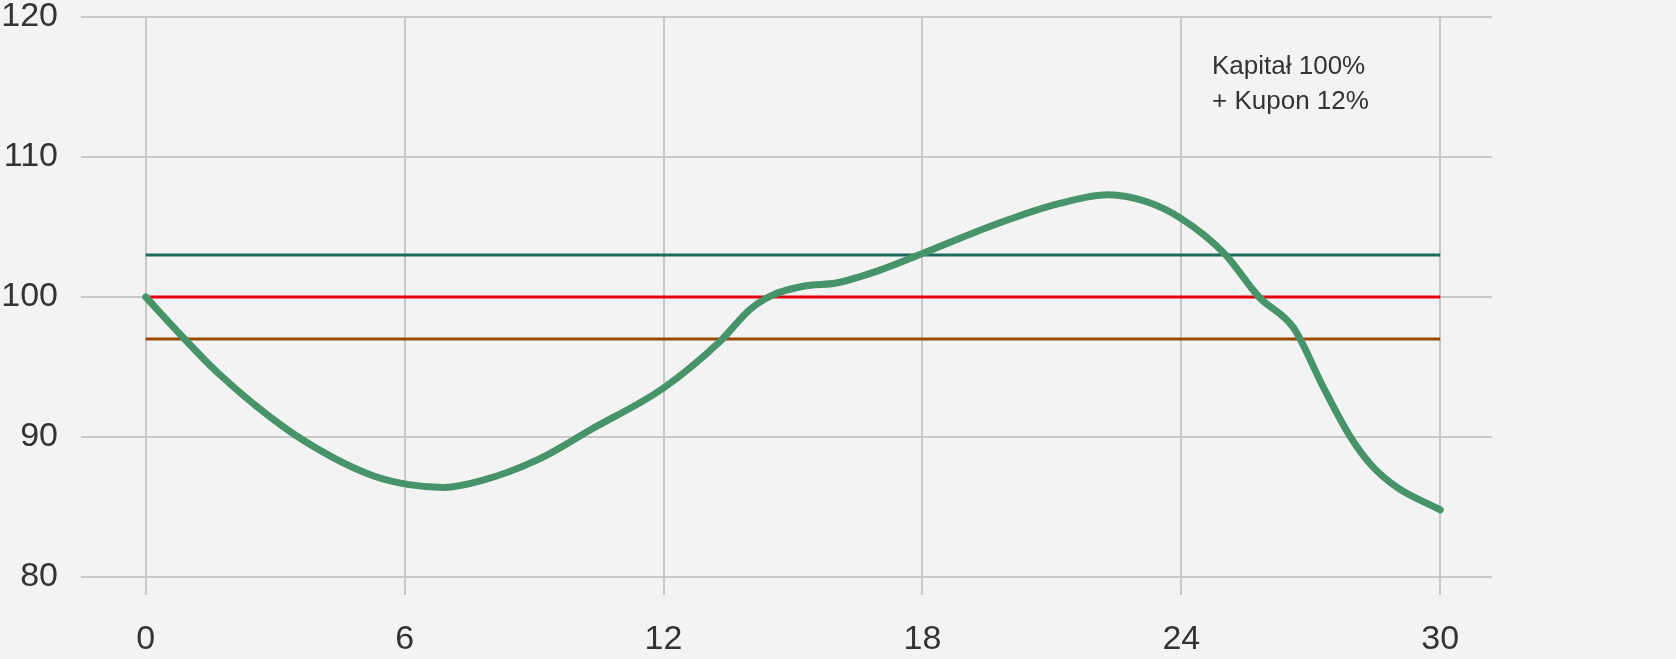 Image resolution: width=1676 pixels, height=659 pixels. Describe the element at coordinates (663, 636) in the screenshot. I see `x-tick-label: 12` at that location.